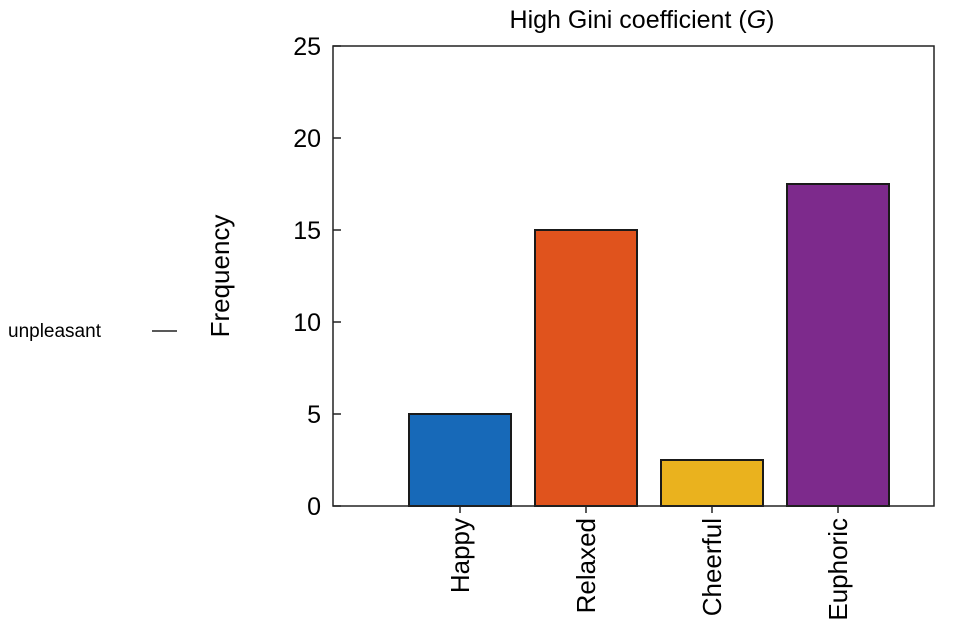 This screenshot has height=637, width=969. What do you see at coordinates (712, 483) in the screenshot?
I see `bar-cheerful` at bounding box center [712, 483].